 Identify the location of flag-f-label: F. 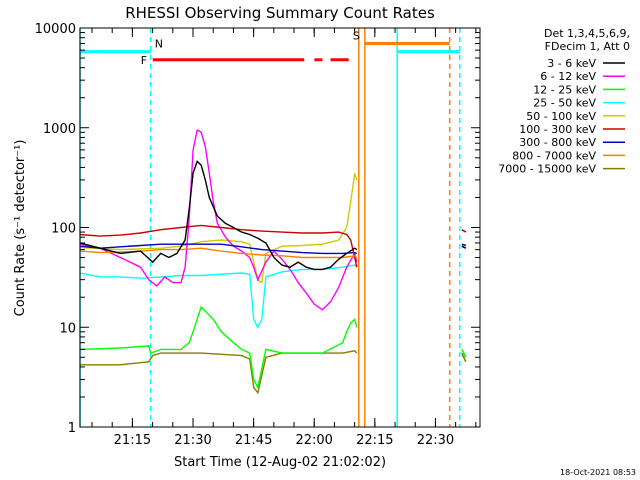
(144, 60).